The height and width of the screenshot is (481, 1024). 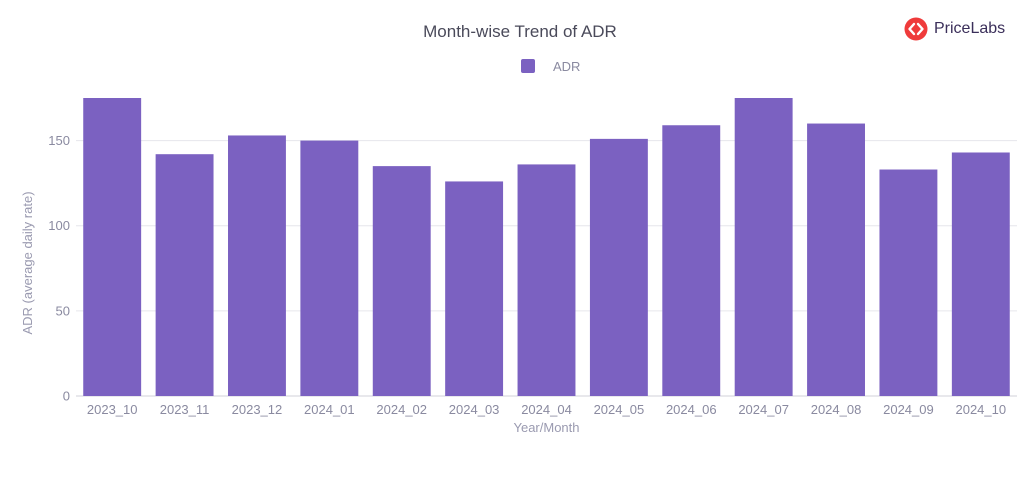 I want to click on x-tick-label: 2024_08, so click(x=836, y=409).